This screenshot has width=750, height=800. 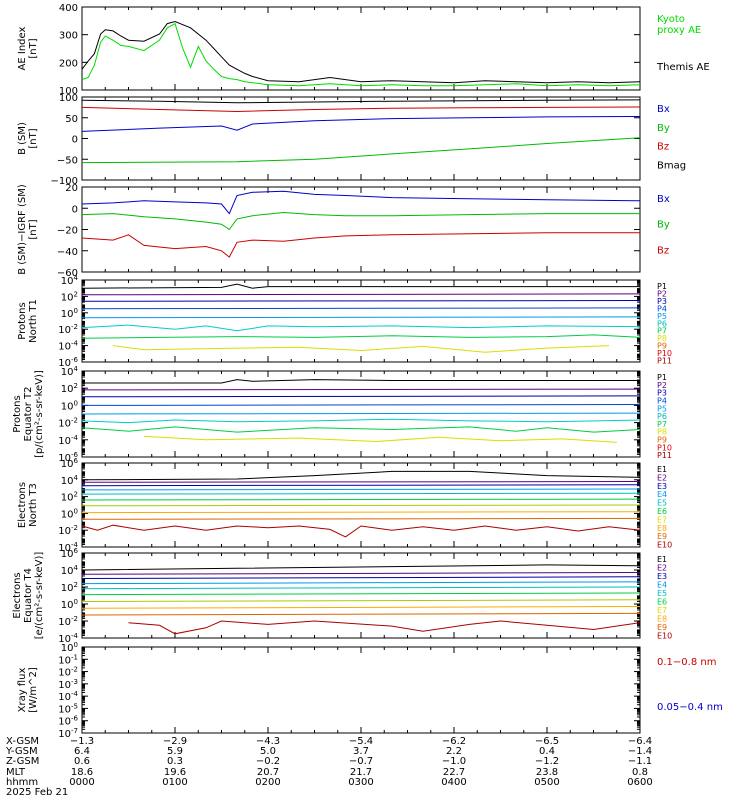 I want to click on legend-entry: 0.05−0.4 nm, so click(x=690, y=707).